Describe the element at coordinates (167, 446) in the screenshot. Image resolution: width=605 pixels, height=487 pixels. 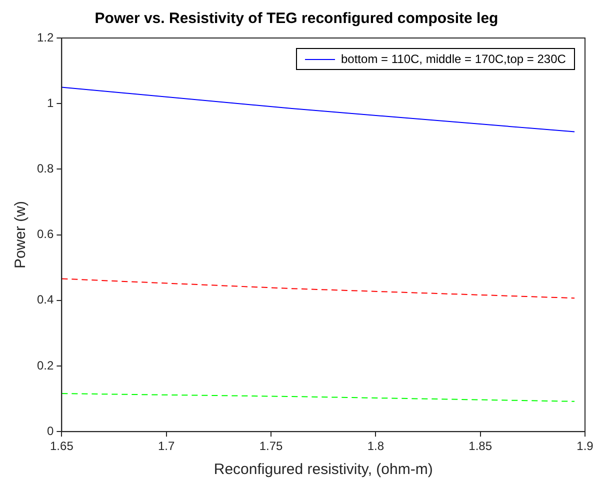
I see `x-tick-label: 1.7` at that location.